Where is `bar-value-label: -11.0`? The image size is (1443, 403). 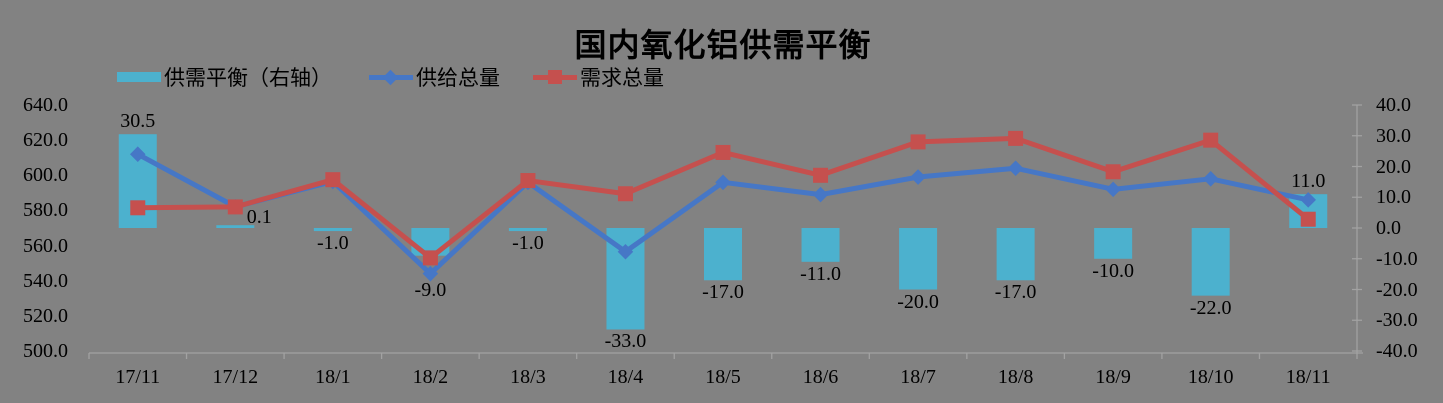
bar-value-label: -11.0 is located at coordinates (820, 273).